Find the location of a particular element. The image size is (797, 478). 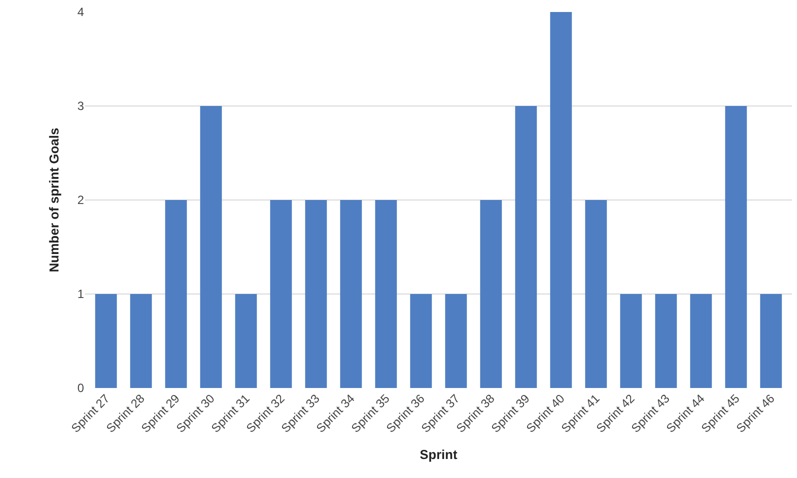

y-tick-label: 3 is located at coordinates (80, 106).